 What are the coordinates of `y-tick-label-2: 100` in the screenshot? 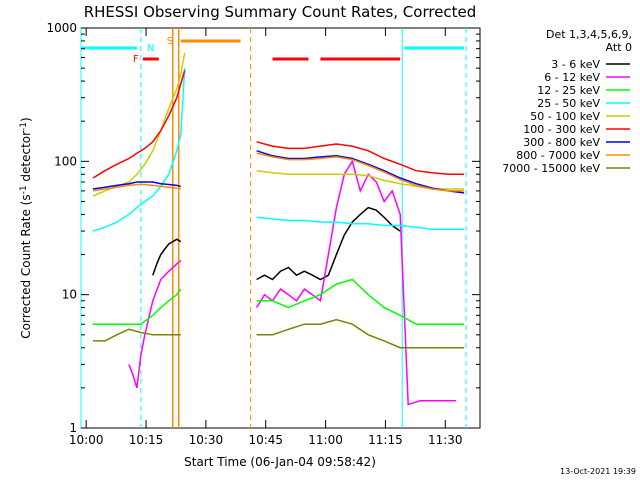 It's located at (65, 161).